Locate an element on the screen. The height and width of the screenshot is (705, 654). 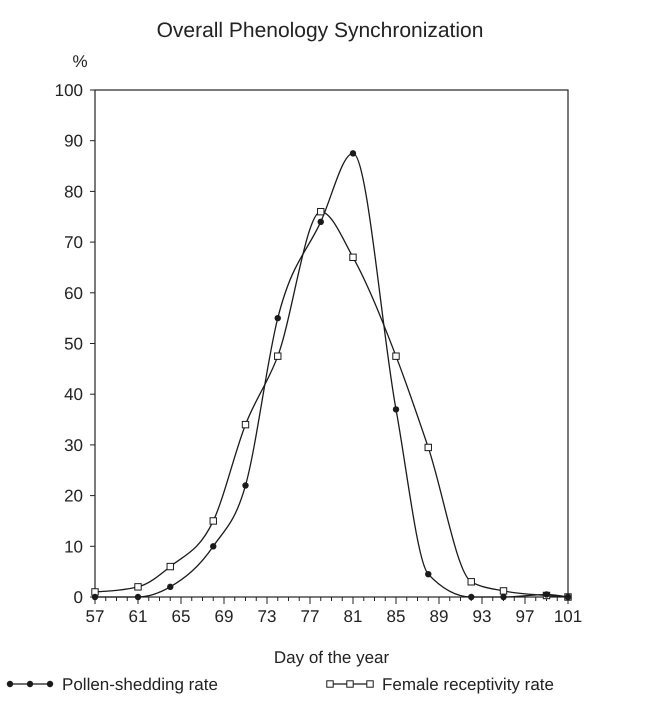
y-tick-label: 40 is located at coordinates (73, 394).